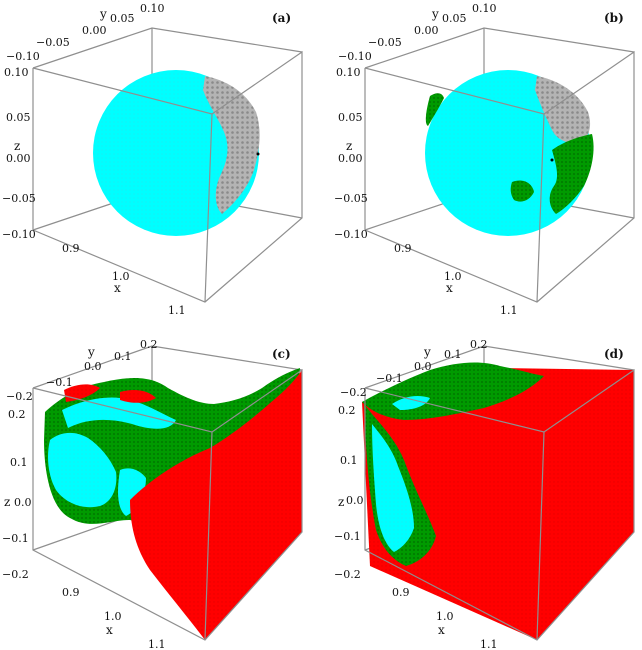 The width and height of the screenshot is (642, 650). I want to click on panel-a-ztick-4: −0.10, so click(19, 234).